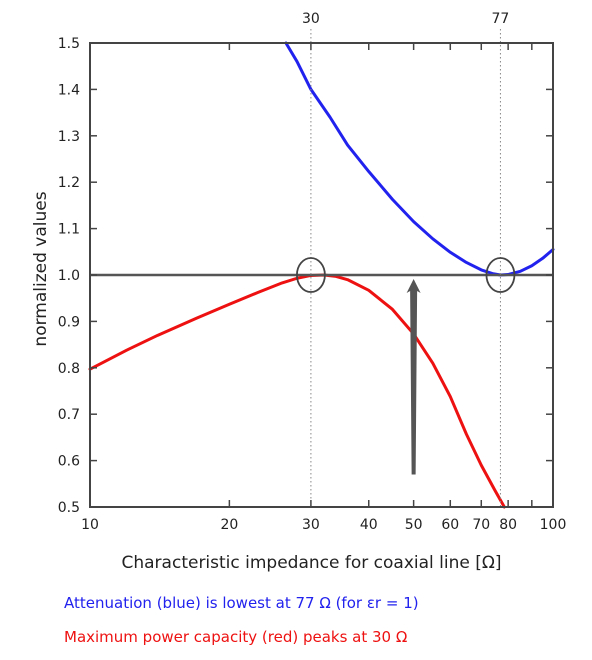 The width and height of the screenshot is (592, 660). Describe the element at coordinates (69, 508) in the screenshot. I see `y-tick-label: 0.5` at that location.